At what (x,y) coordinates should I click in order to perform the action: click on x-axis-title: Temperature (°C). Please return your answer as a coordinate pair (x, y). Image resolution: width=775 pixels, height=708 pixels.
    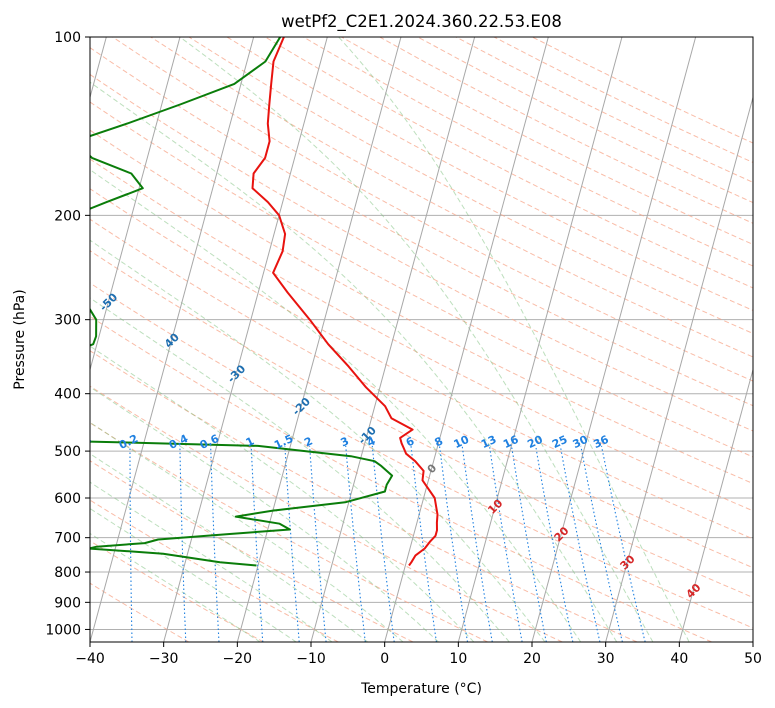
    Looking at the image, I should click on (421, 689).